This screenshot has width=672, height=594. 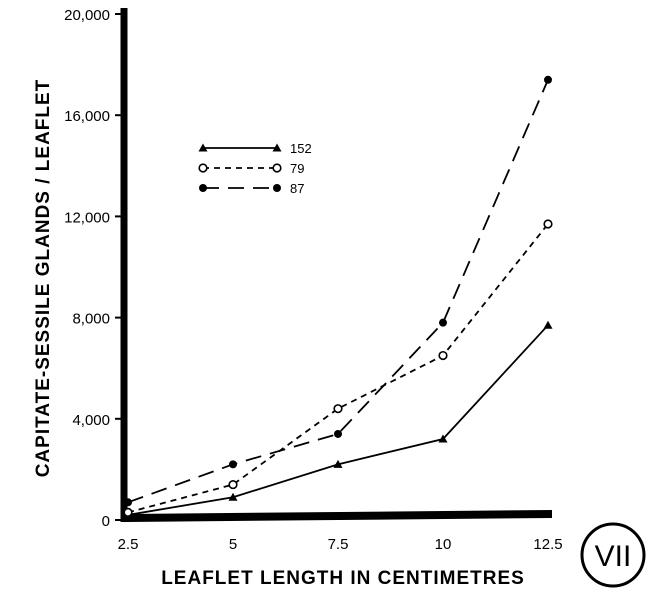 I want to click on y-tick-label: 4,000, so click(x=91, y=420).